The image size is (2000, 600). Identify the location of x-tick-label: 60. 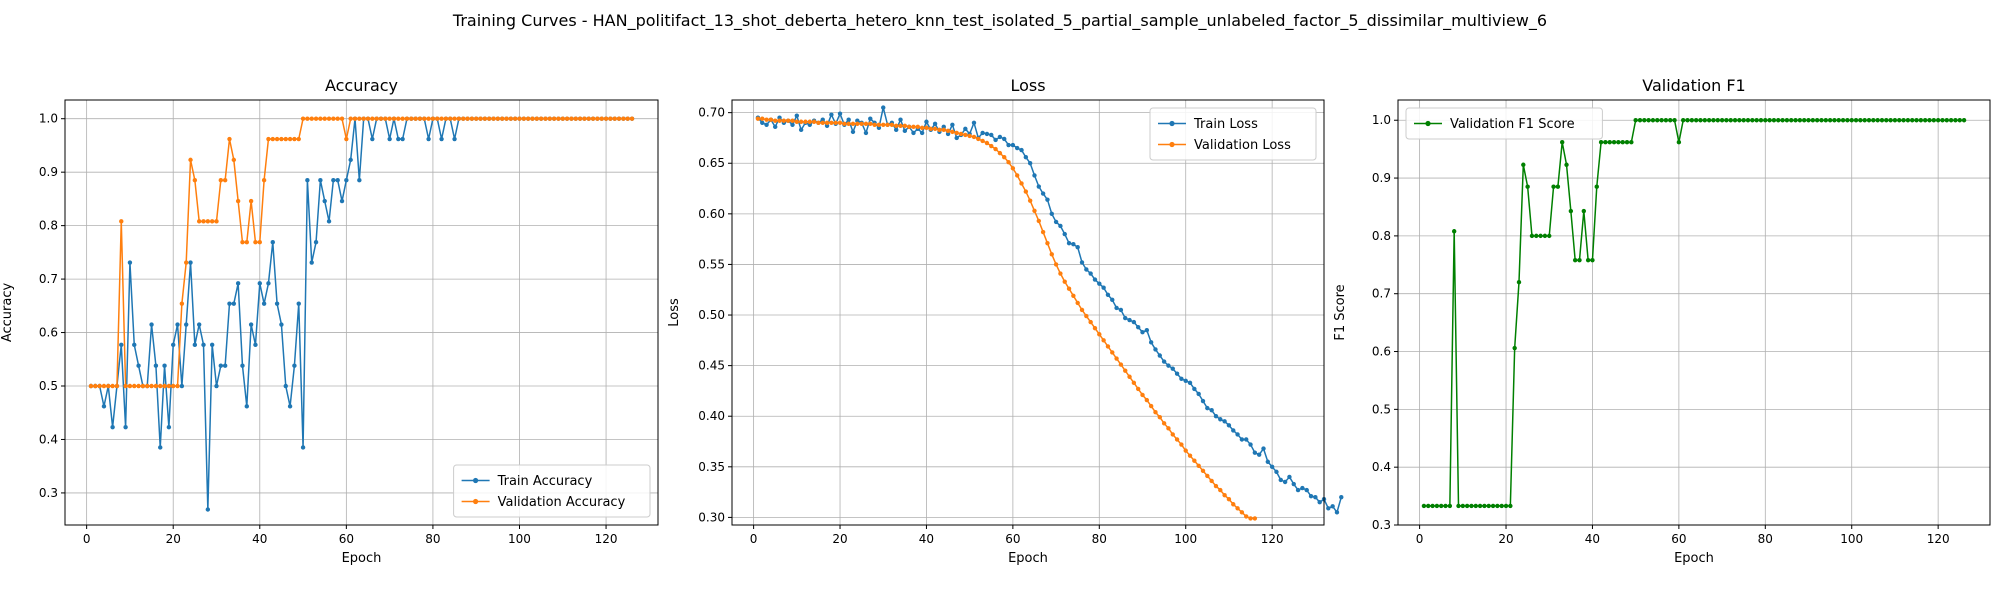
(1012, 539).